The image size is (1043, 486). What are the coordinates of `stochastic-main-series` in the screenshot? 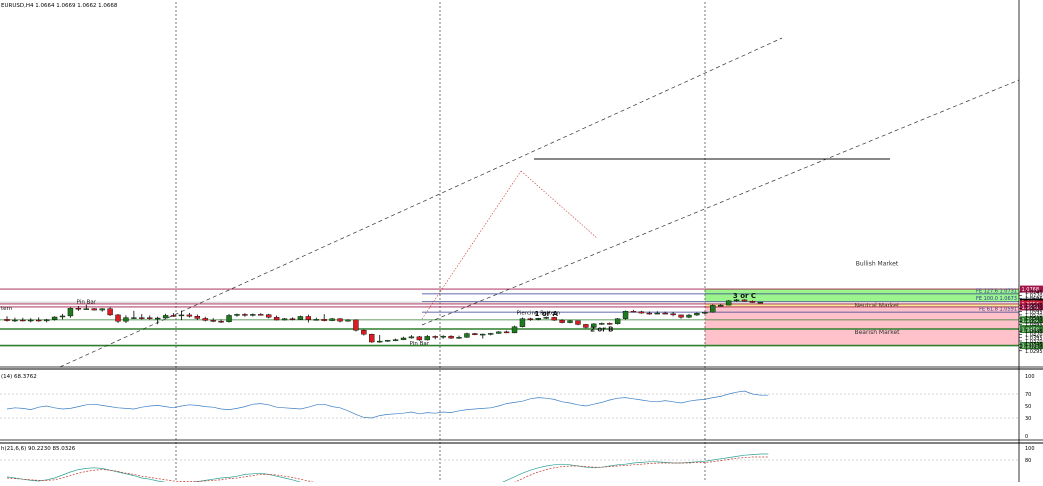 It's located at (387, 469).